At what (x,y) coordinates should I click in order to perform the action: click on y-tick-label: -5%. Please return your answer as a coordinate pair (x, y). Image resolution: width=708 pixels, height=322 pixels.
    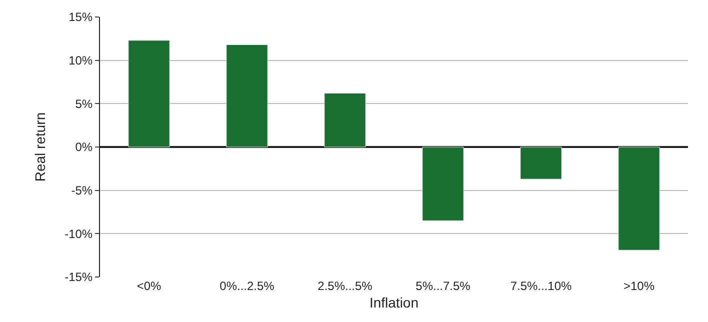
    Looking at the image, I should click on (82, 191).